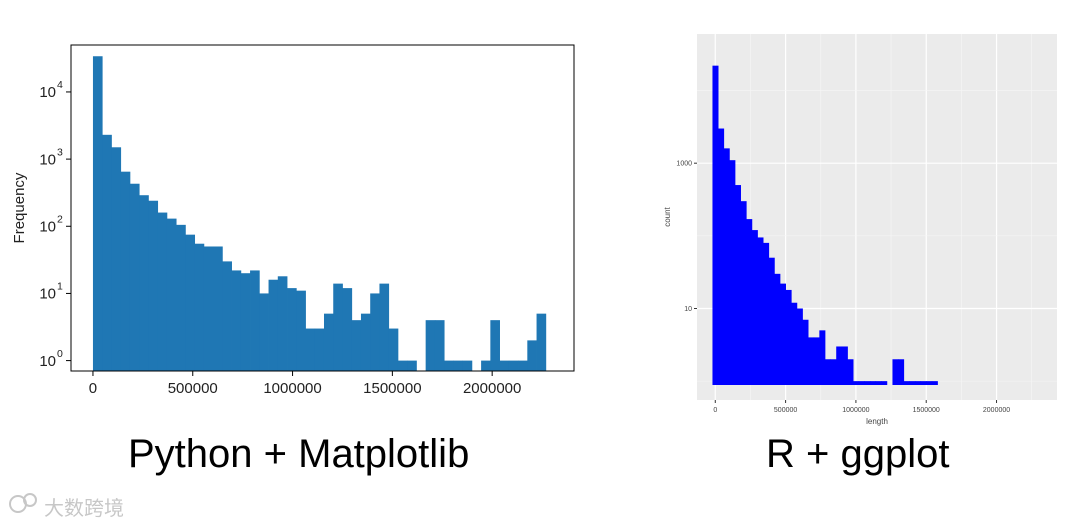 The width and height of the screenshot is (1080, 524). I want to click on watermark-logo-icon, so click(23, 503).